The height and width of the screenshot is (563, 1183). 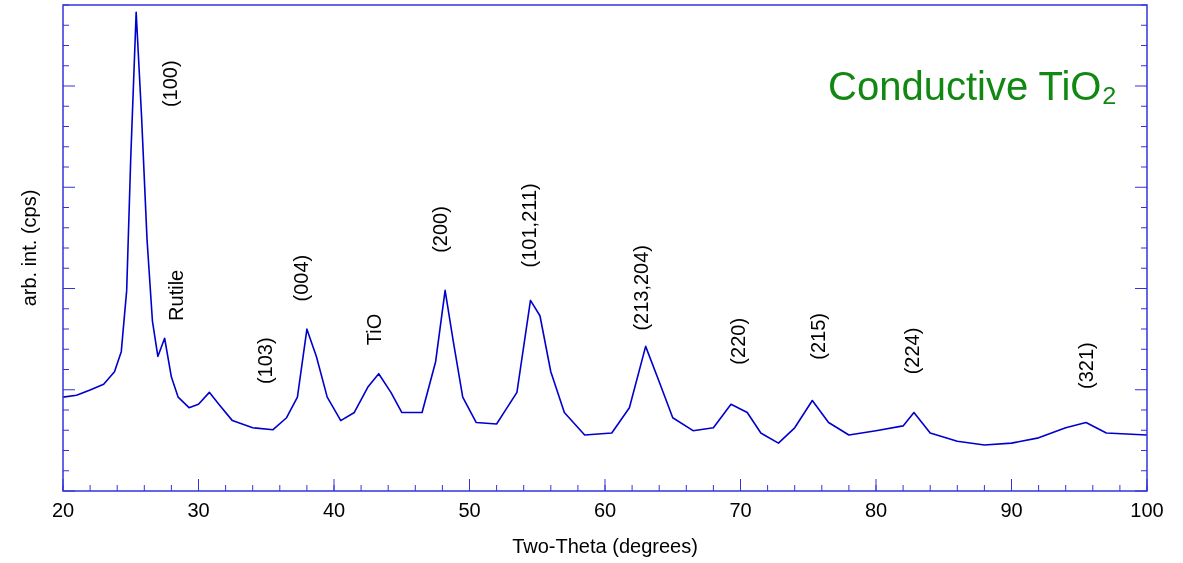 What do you see at coordinates (605, 509) in the screenshot?
I see `x-tick-label: 60` at bounding box center [605, 509].